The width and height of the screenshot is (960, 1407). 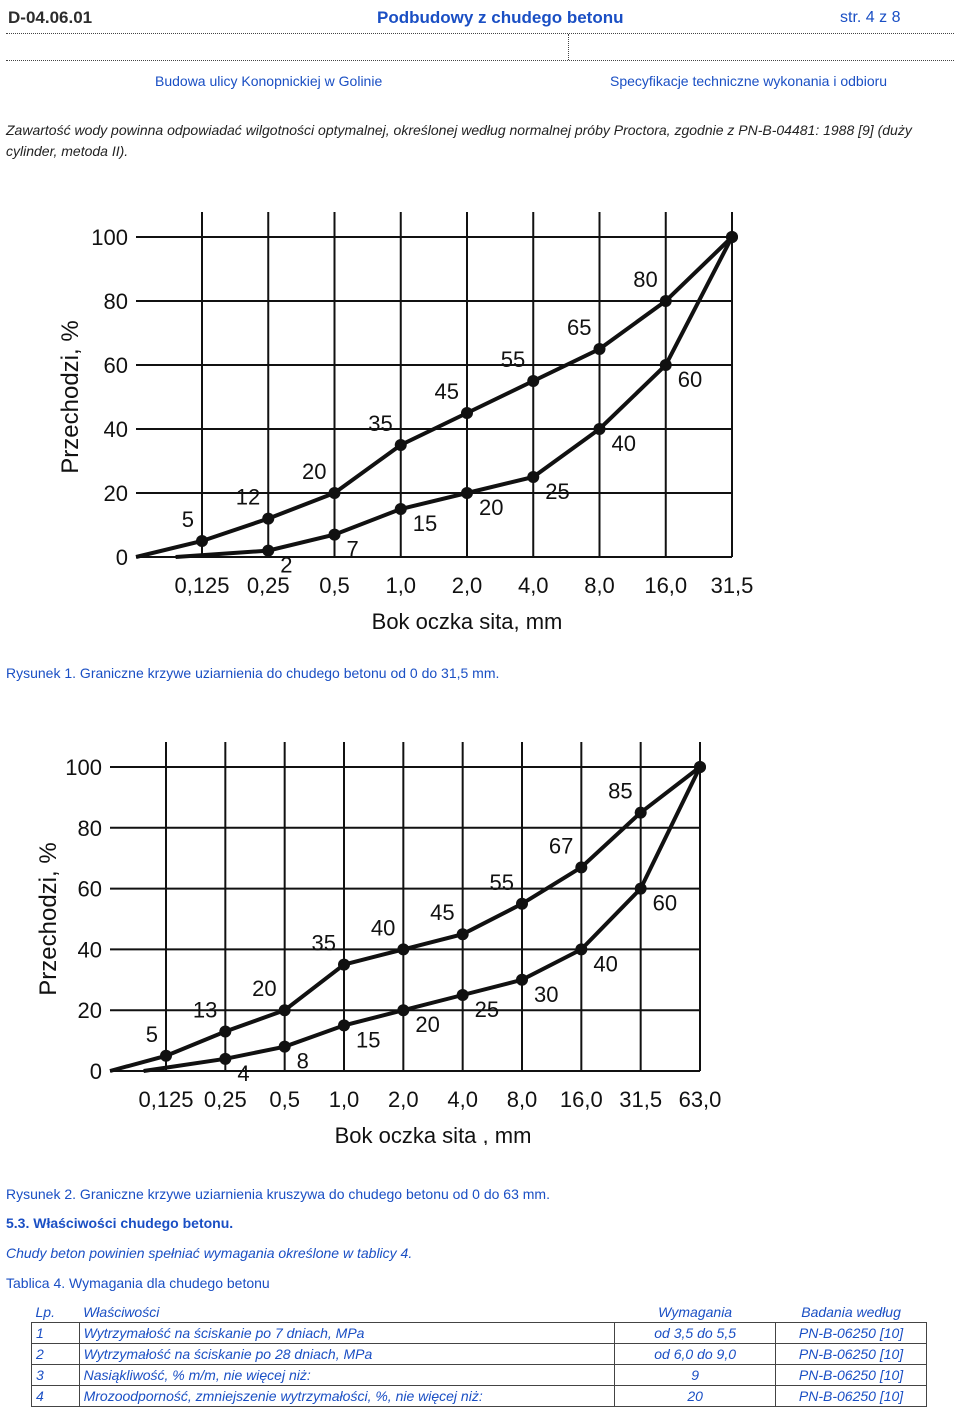 What do you see at coordinates (695, 1375) in the screenshot?
I see `cell-requirement: 9` at bounding box center [695, 1375].